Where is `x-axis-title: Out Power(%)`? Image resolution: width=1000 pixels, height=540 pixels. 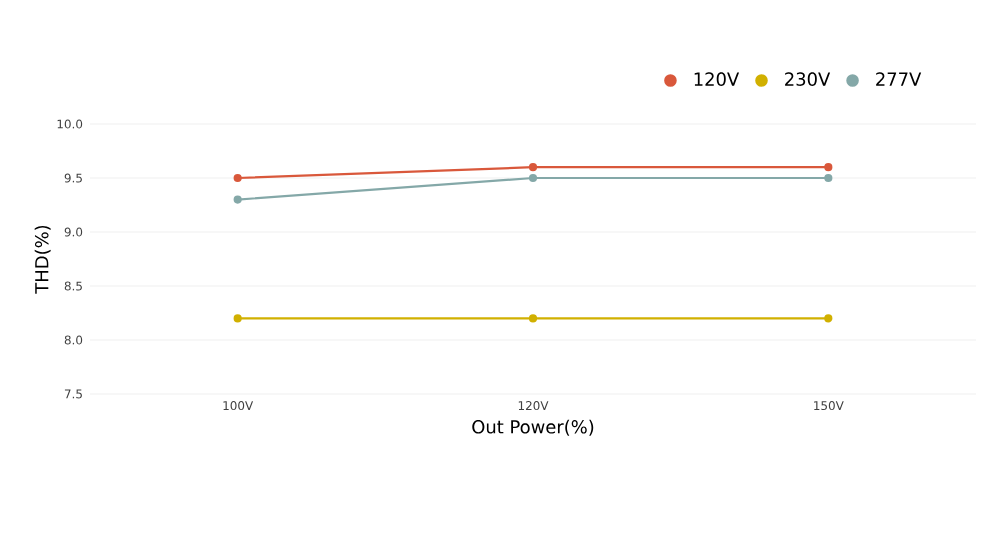
x-axis-title: Out Power(%) is located at coordinates (533, 427).